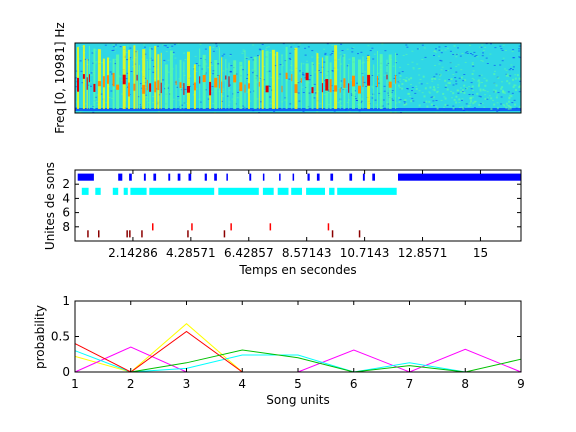 The image size is (576, 432). Describe the element at coordinates (298, 336) in the screenshot. I see `probability-background` at that location.